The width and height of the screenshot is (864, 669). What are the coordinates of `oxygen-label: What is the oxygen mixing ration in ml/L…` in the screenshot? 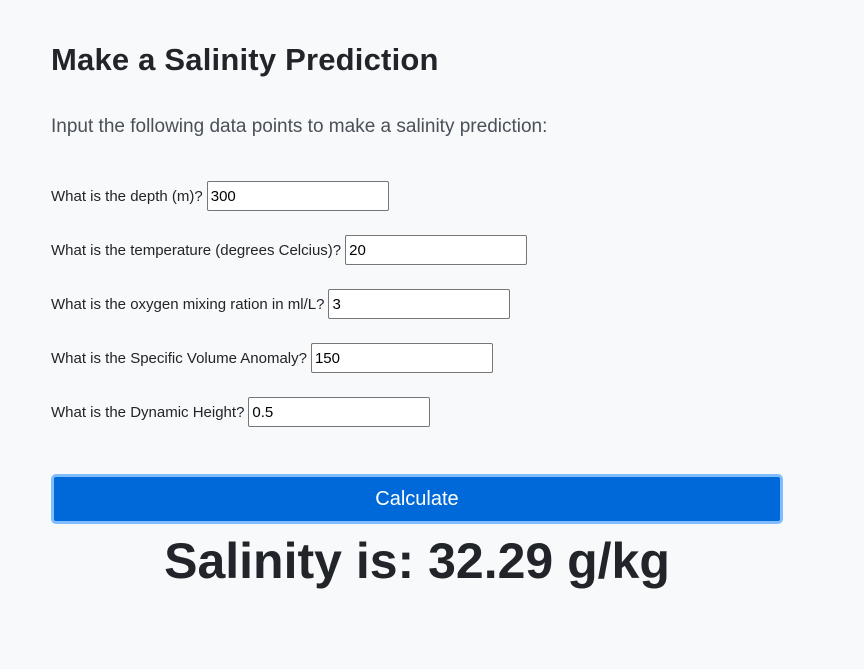 It's located at (188, 304).